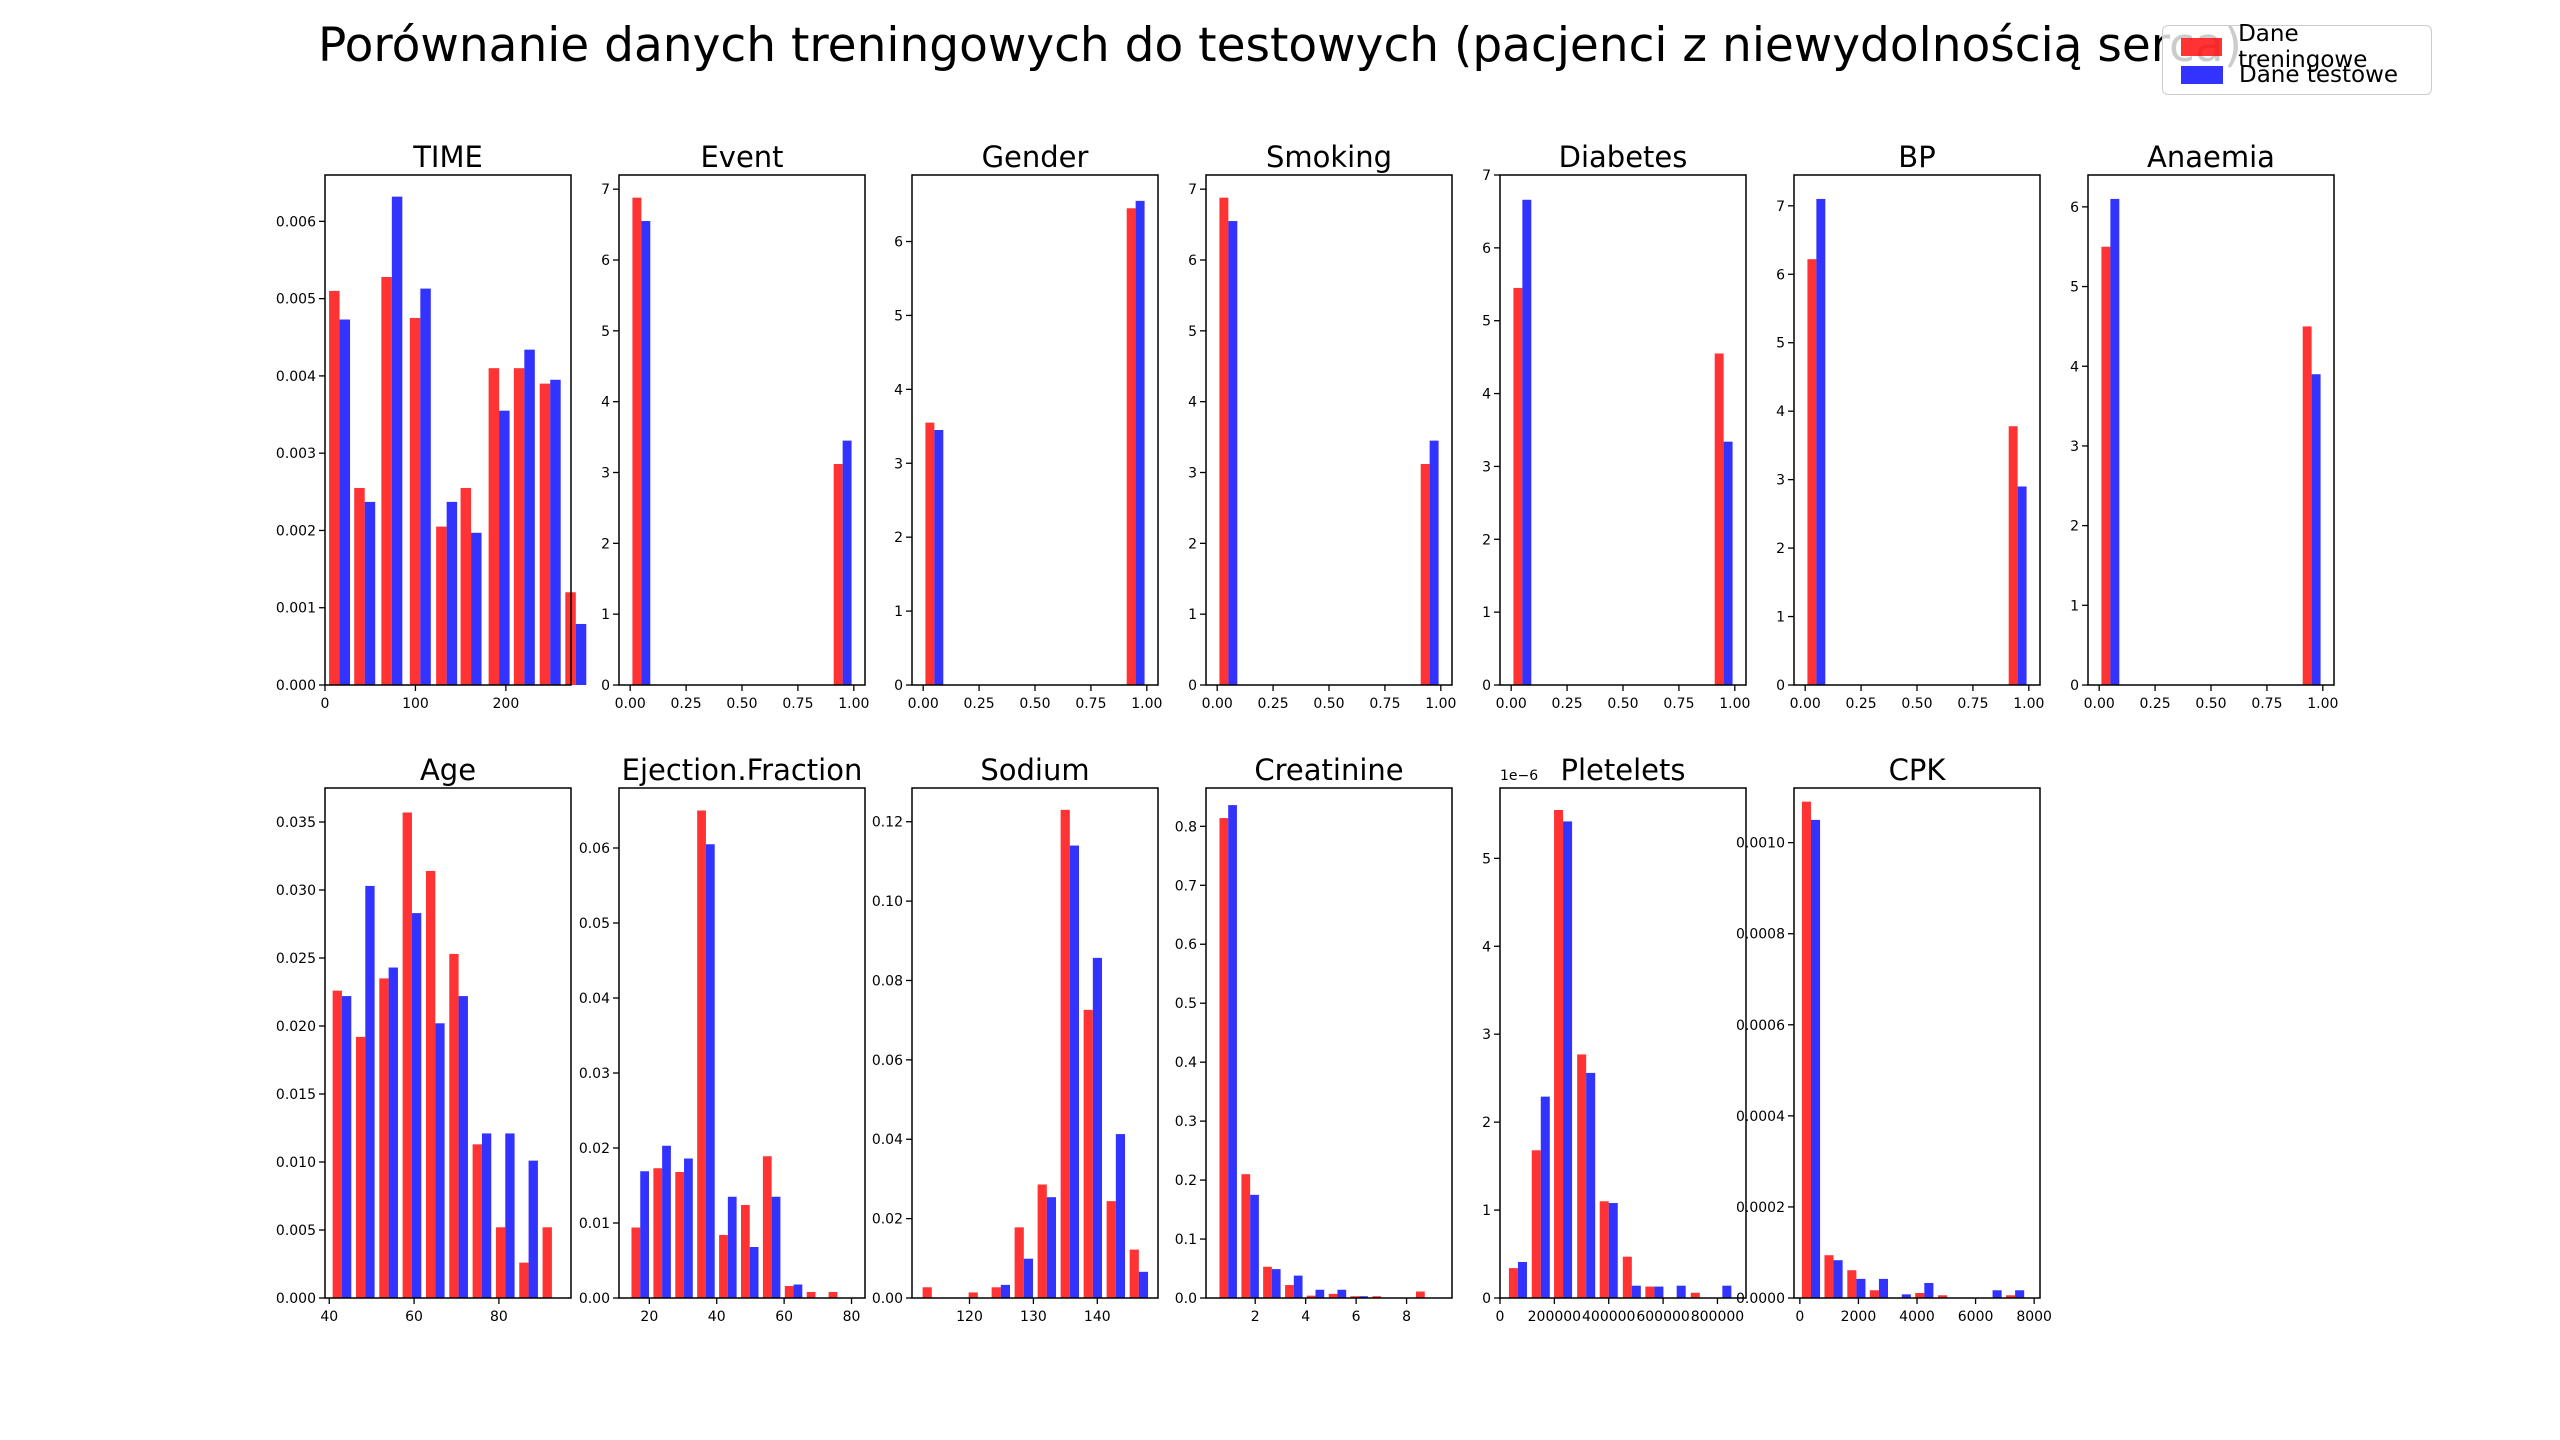  Describe the element at coordinates (1329, 430) in the screenshot. I see `panel-smoking-frame` at that location.